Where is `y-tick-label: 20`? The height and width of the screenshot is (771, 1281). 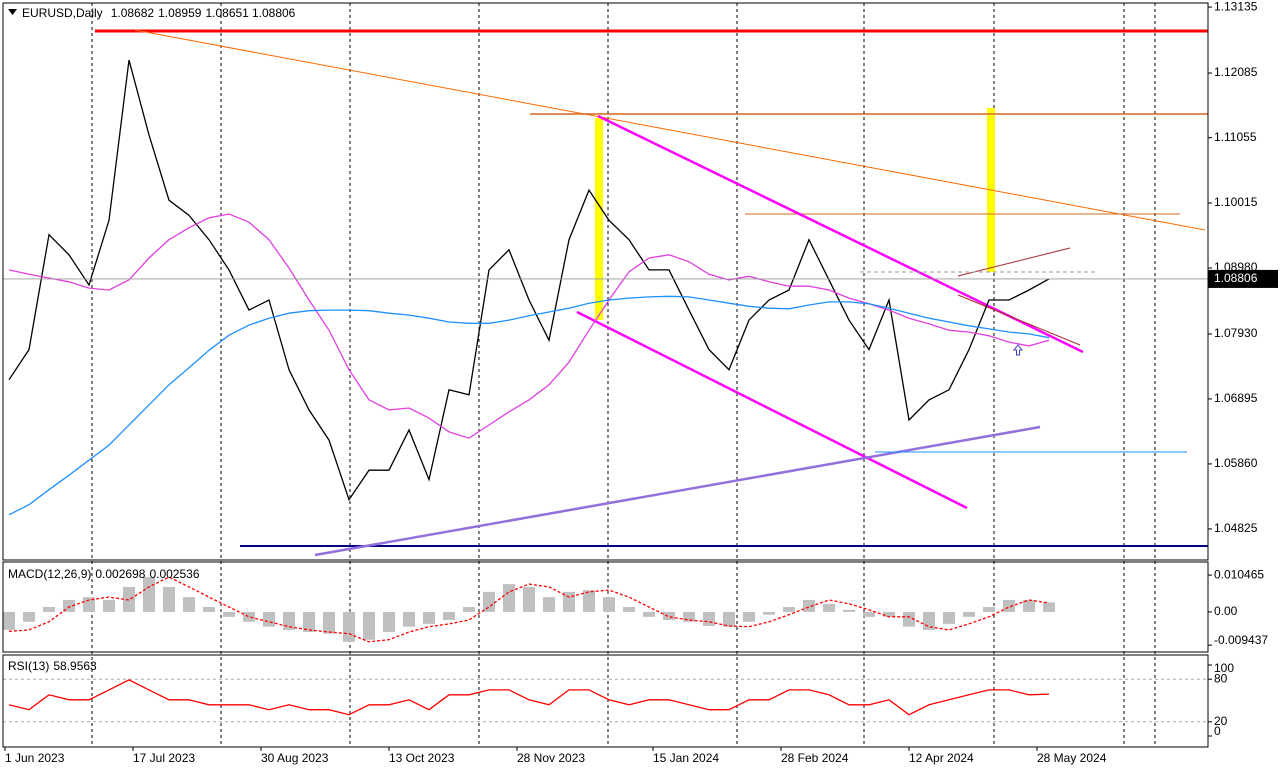 y-tick-label: 20 is located at coordinates (1221, 721).